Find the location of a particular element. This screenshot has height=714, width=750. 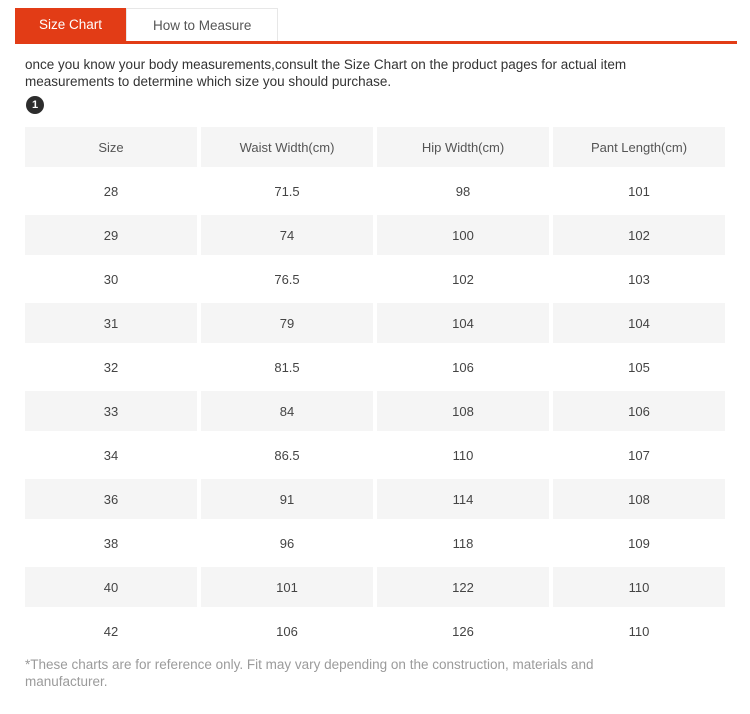

cell-length: 102 is located at coordinates (639, 235).